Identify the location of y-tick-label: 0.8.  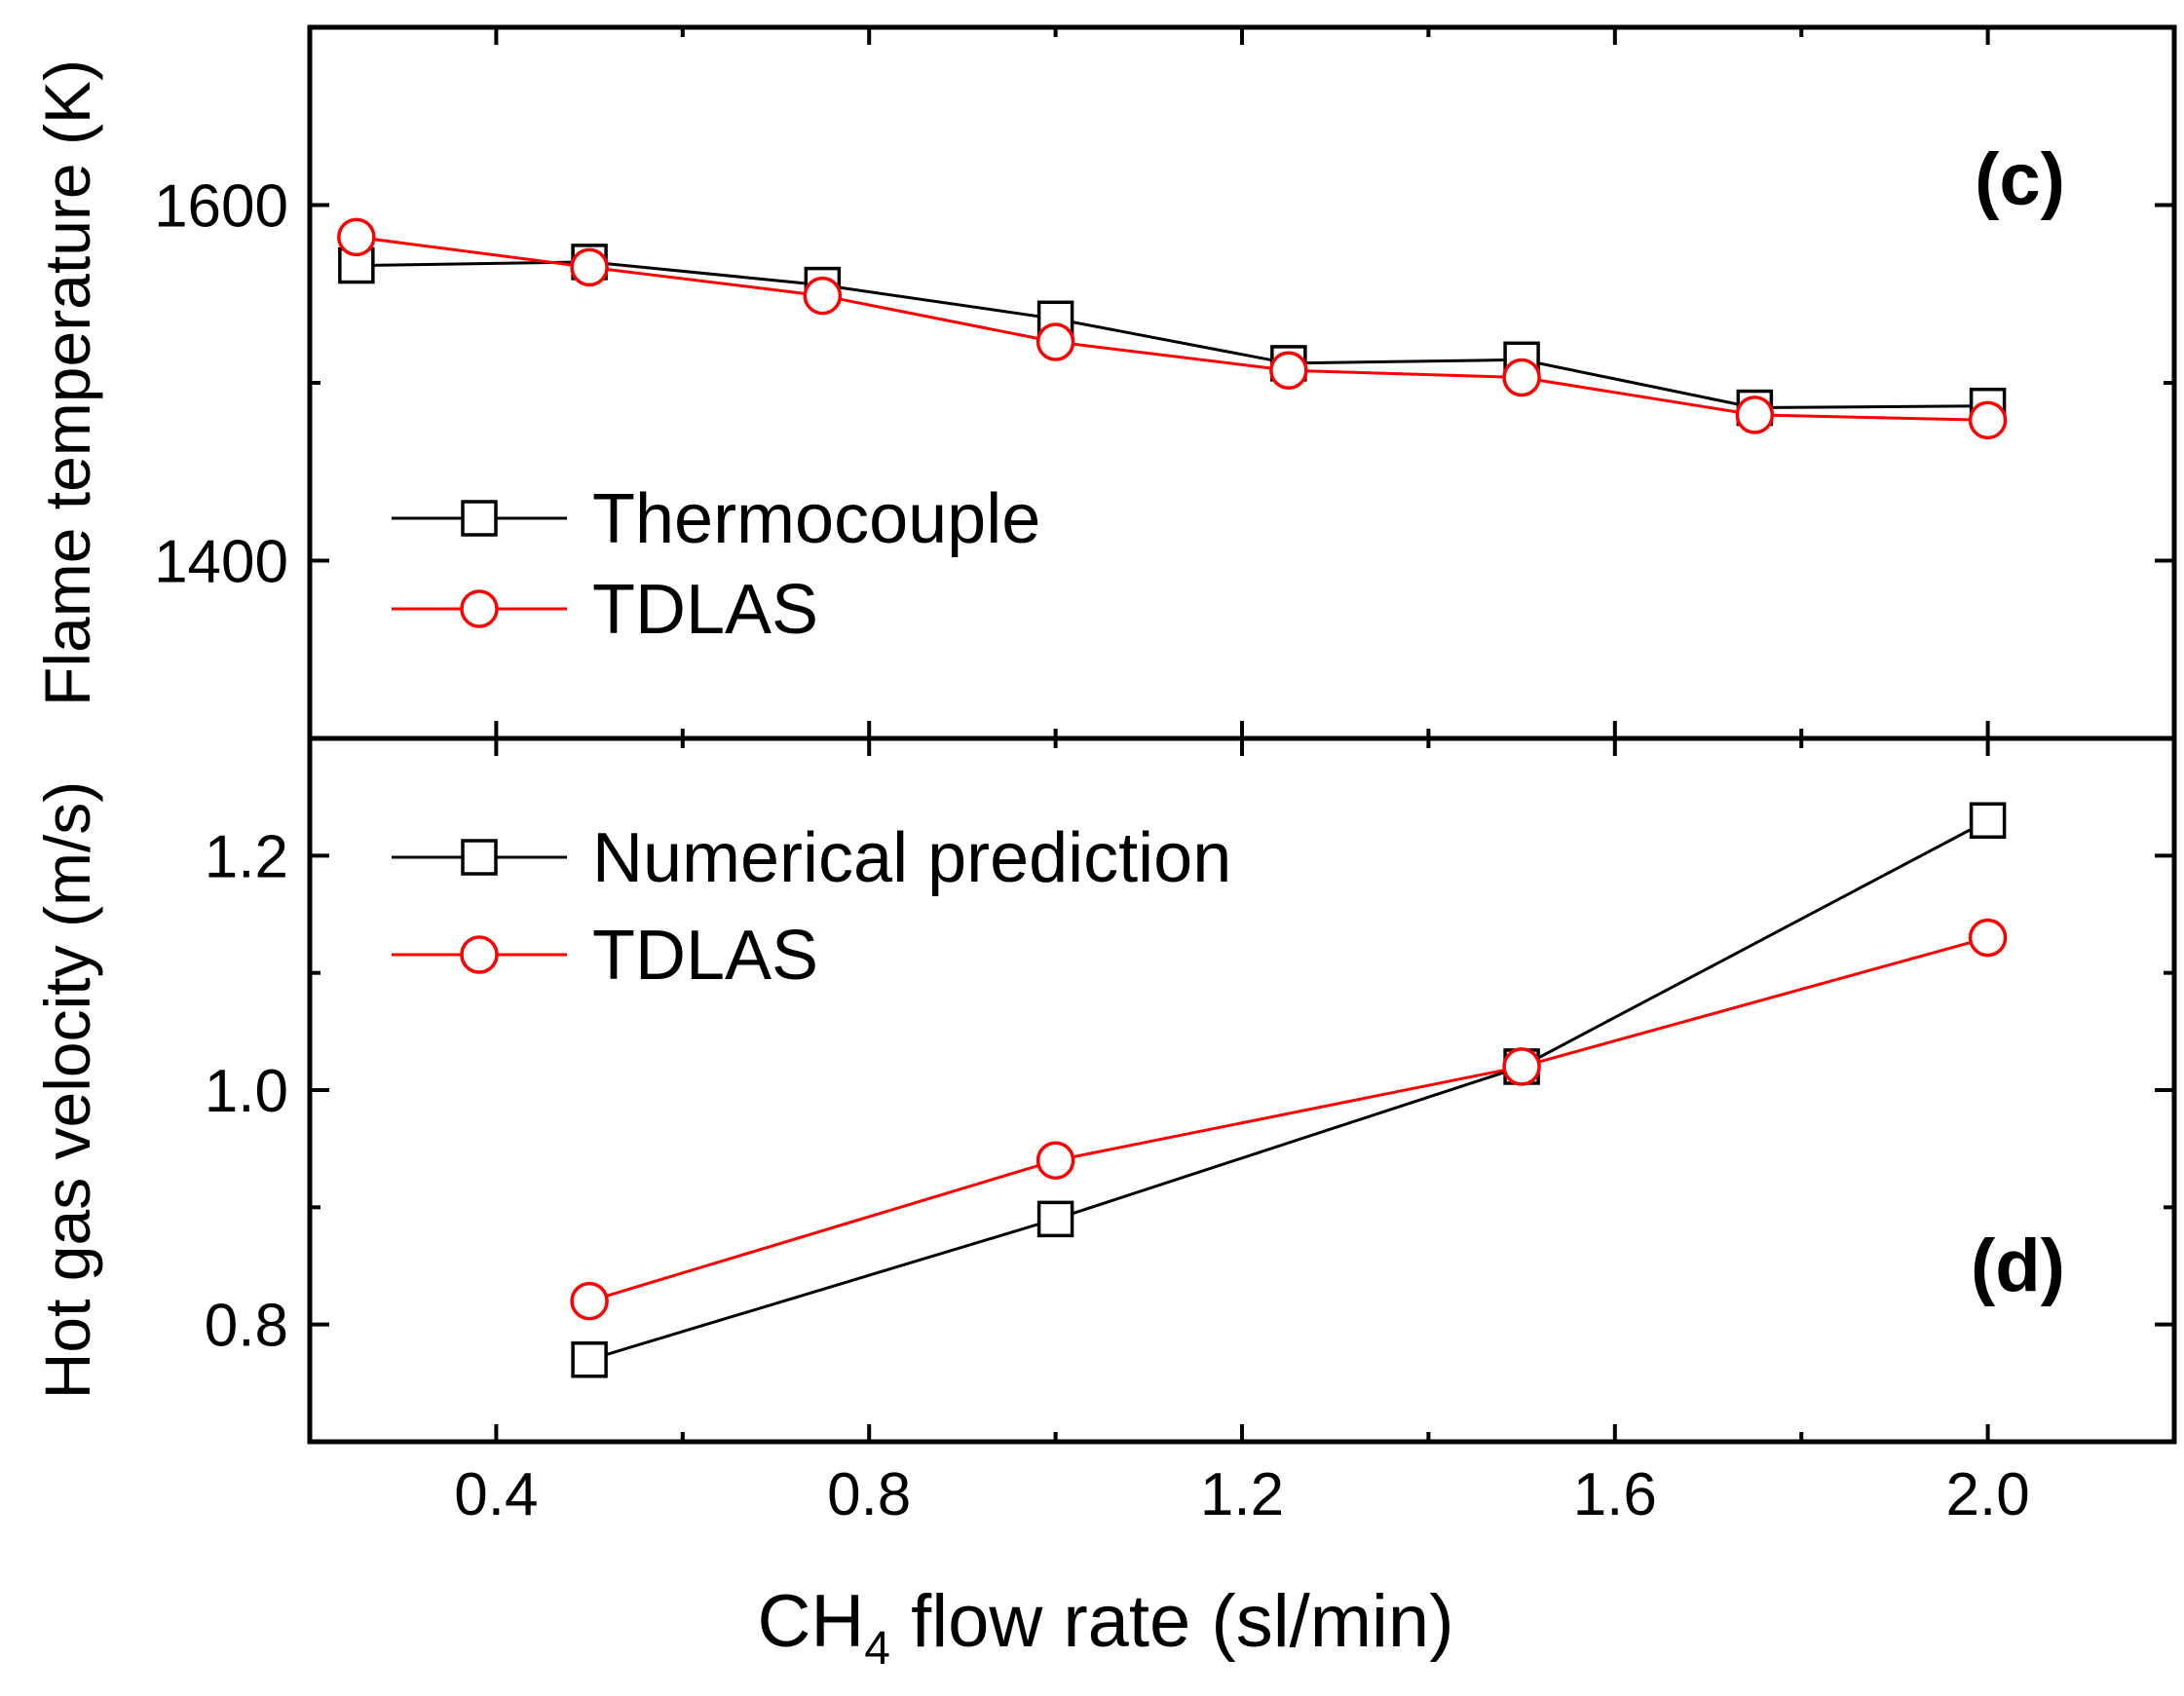
(246, 1326).